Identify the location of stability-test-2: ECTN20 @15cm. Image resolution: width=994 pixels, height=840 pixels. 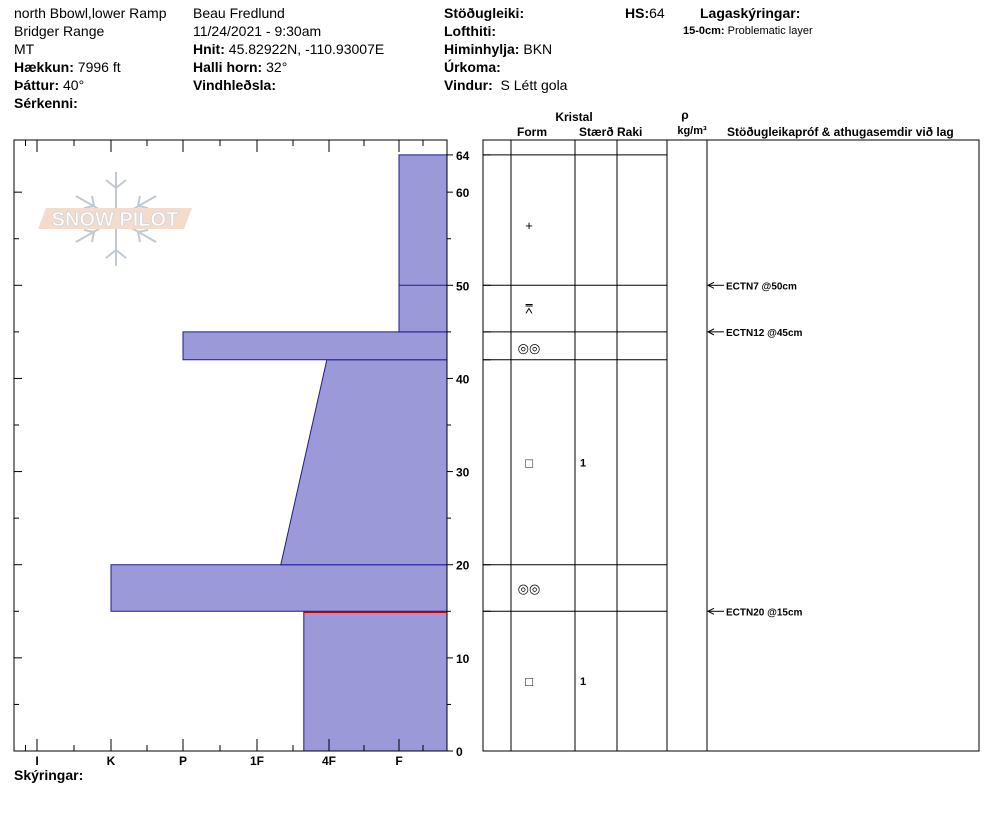
(764, 612).